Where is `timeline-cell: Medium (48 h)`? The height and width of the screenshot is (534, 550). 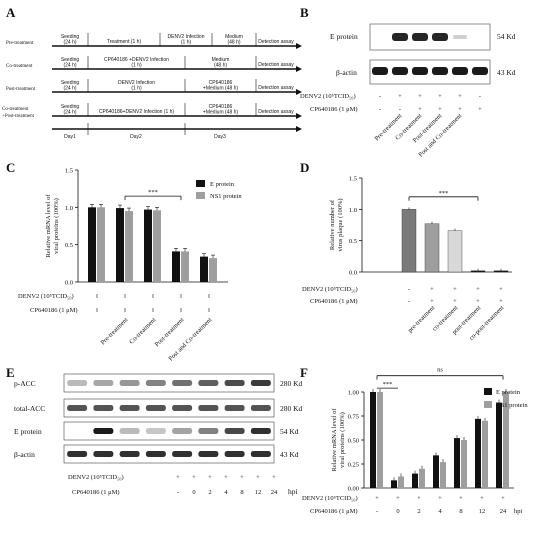 timeline-cell: Medium (48 h) is located at coordinates (221, 63).